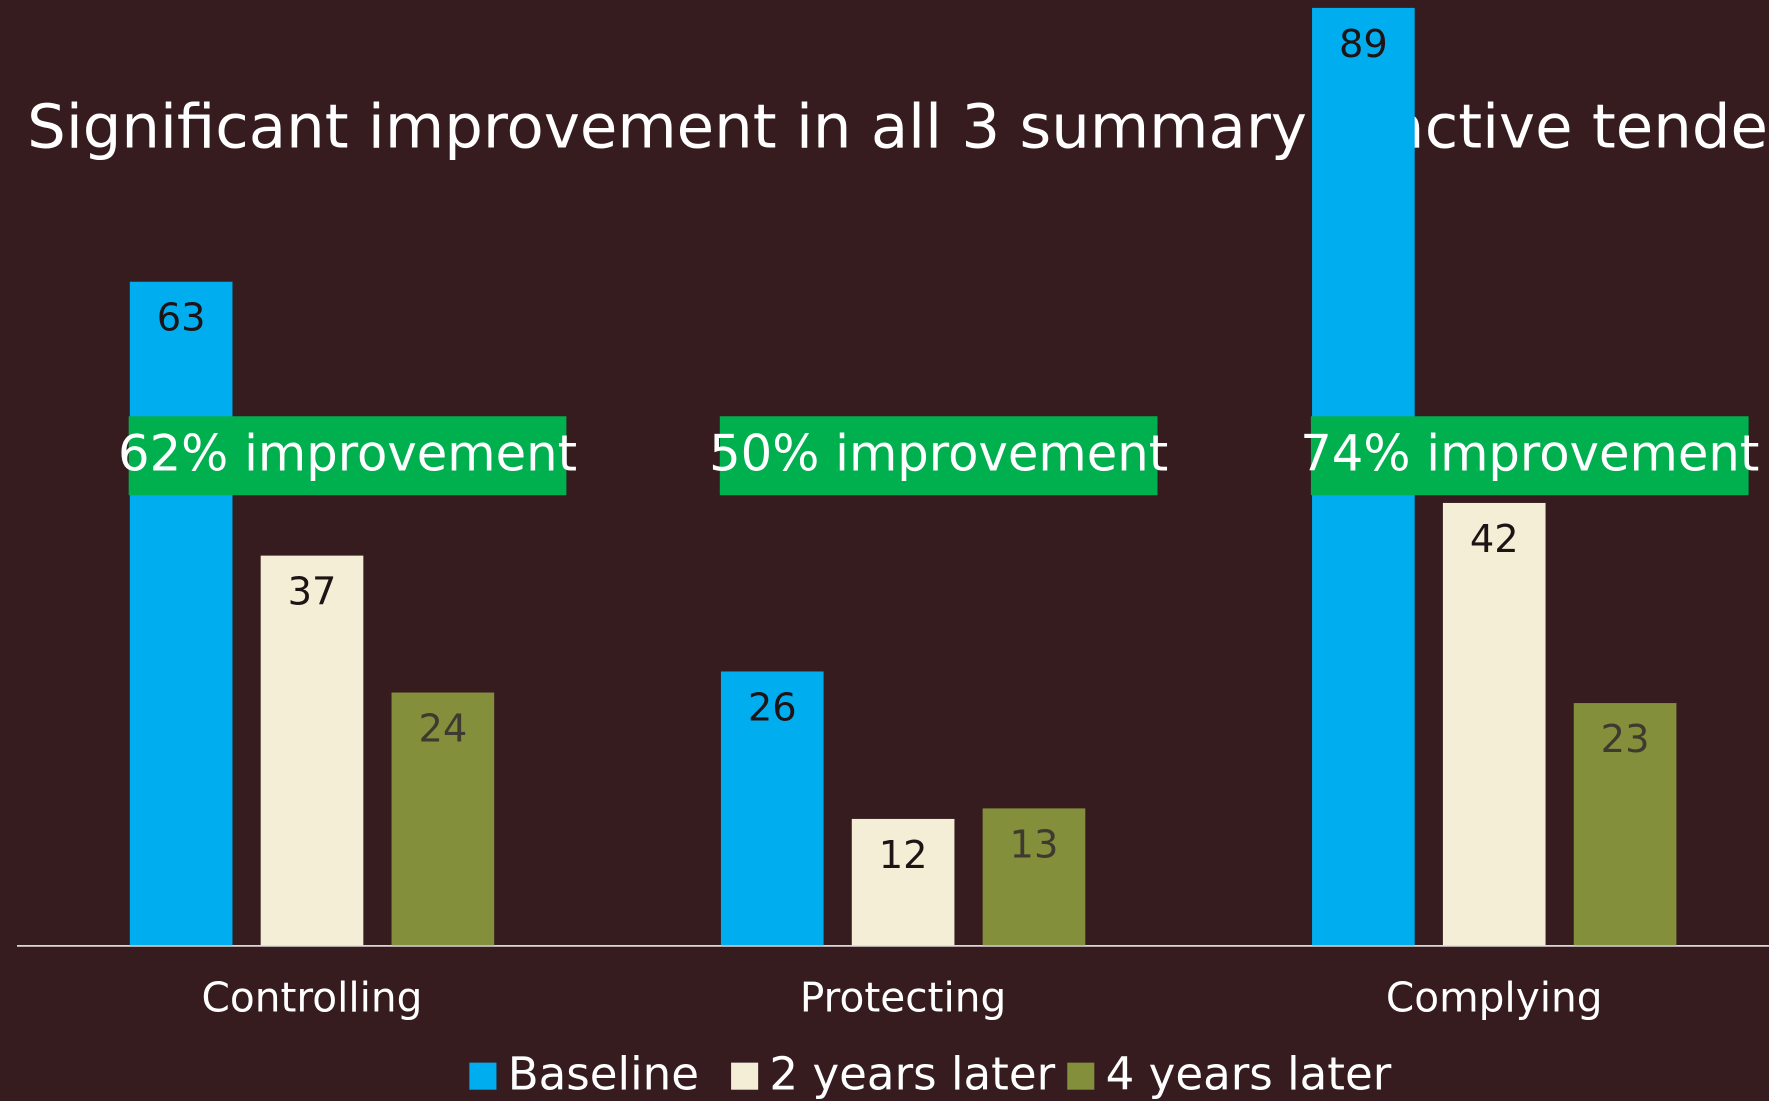 The width and height of the screenshot is (1769, 1101). I want to click on annotation: 50% improvement, so click(938, 453).